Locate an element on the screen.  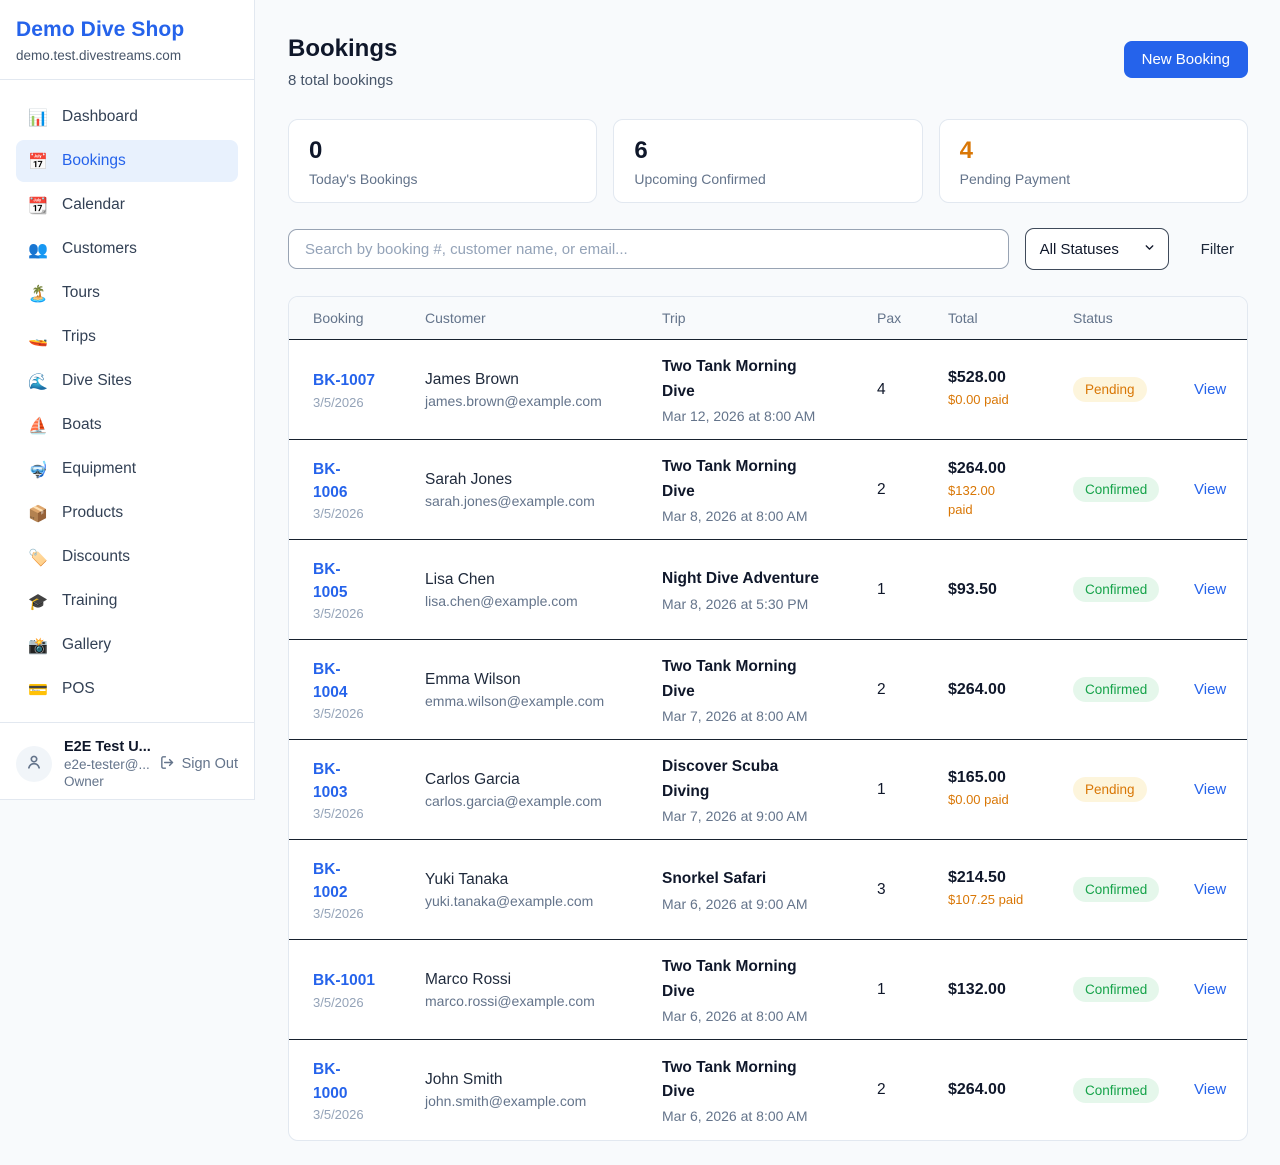
sidebar-item-dashboard: 📊 Dashboard is located at coordinates (127, 117).